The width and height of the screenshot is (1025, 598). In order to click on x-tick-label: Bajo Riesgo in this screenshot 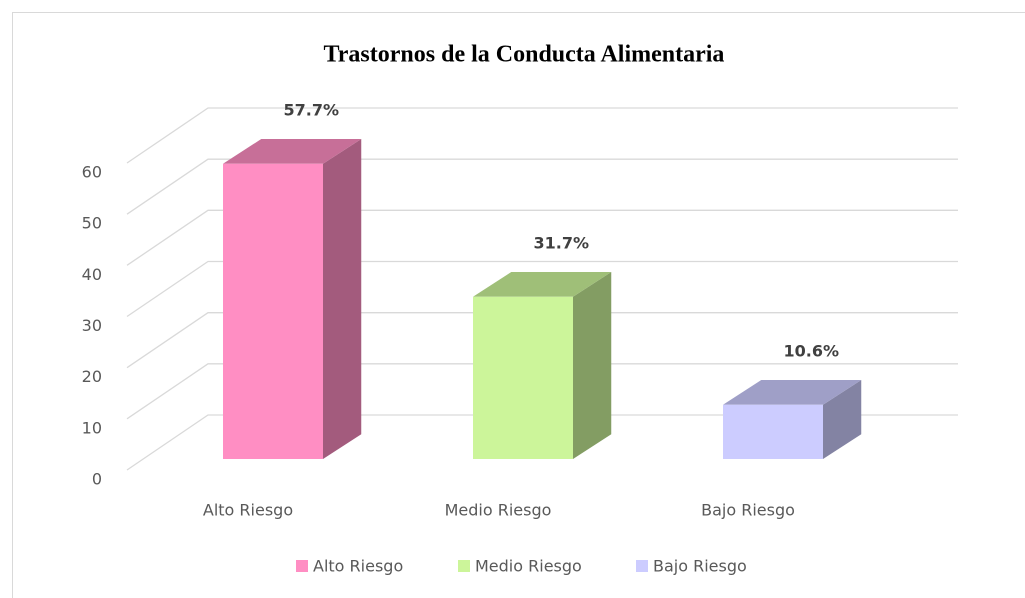, I will do `click(748, 510)`.